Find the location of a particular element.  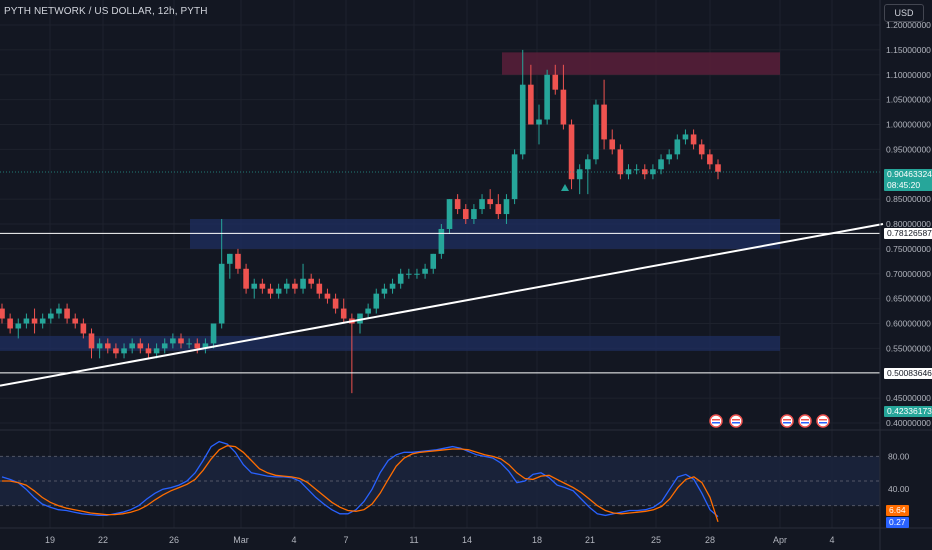

time-label: 25 is located at coordinates (656, 540).